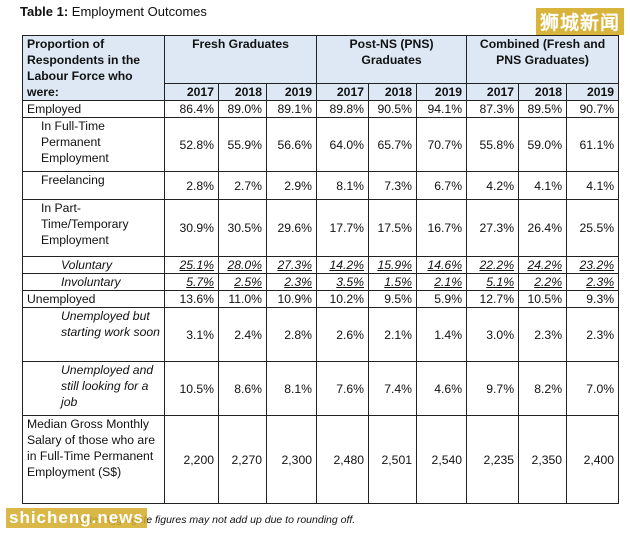 This screenshot has height=535, width=630. I want to click on table-cell: 1.4%, so click(442, 334).